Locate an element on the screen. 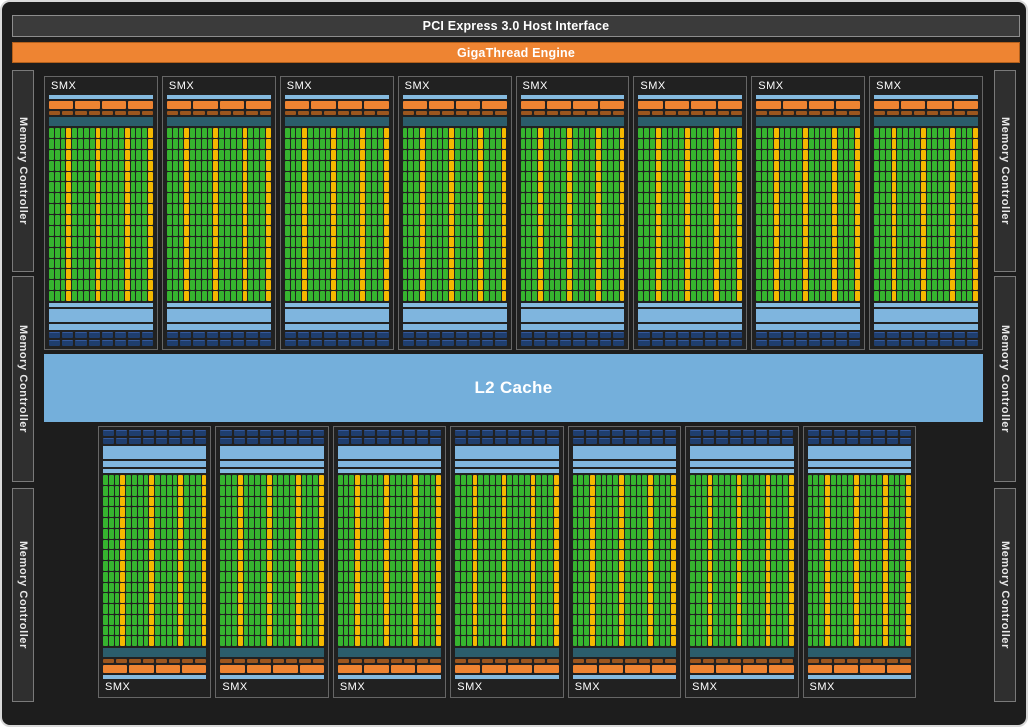 The width and height of the screenshot is (1028, 727). instruction-cache-bar is located at coordinates (624, 677).